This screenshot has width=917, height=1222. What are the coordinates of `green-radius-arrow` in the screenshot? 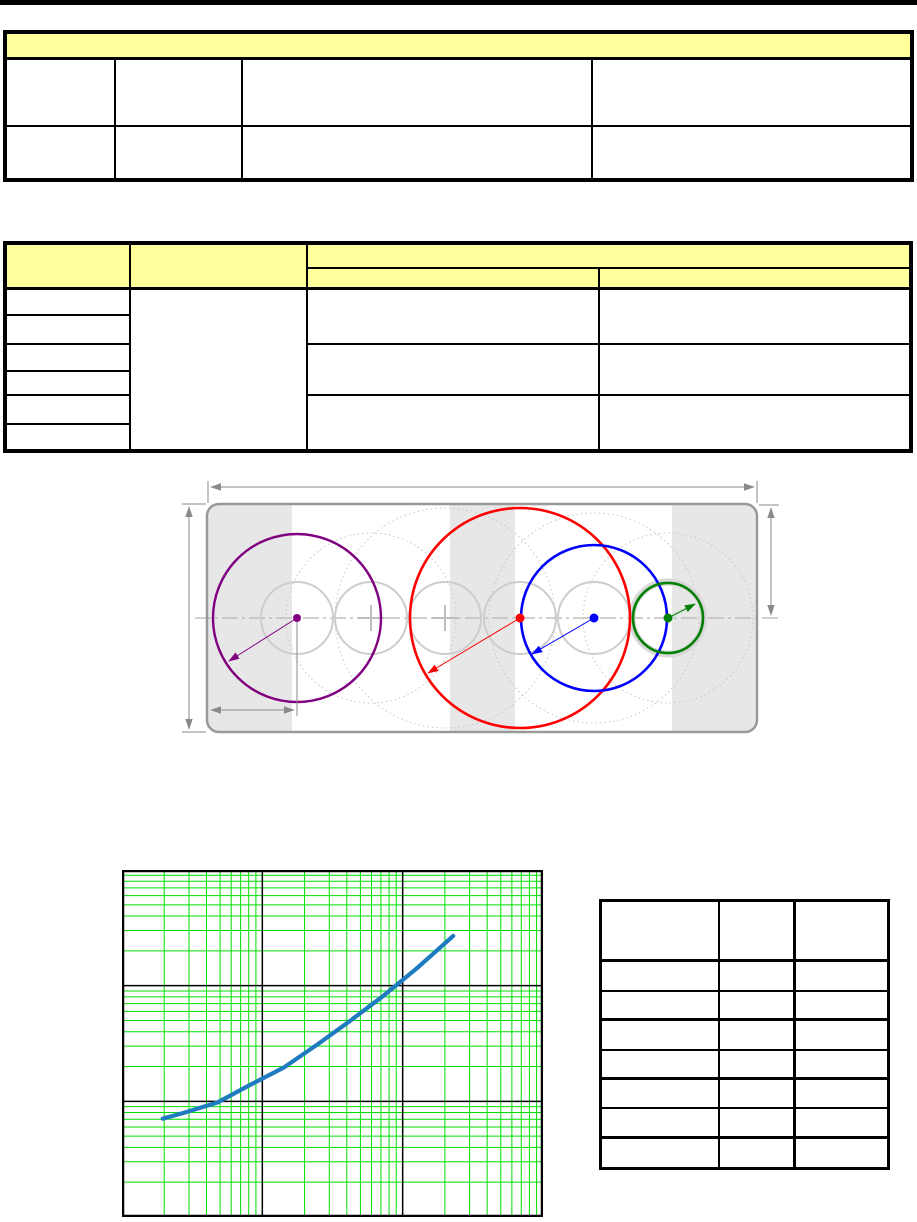 It's located at (681, 611).